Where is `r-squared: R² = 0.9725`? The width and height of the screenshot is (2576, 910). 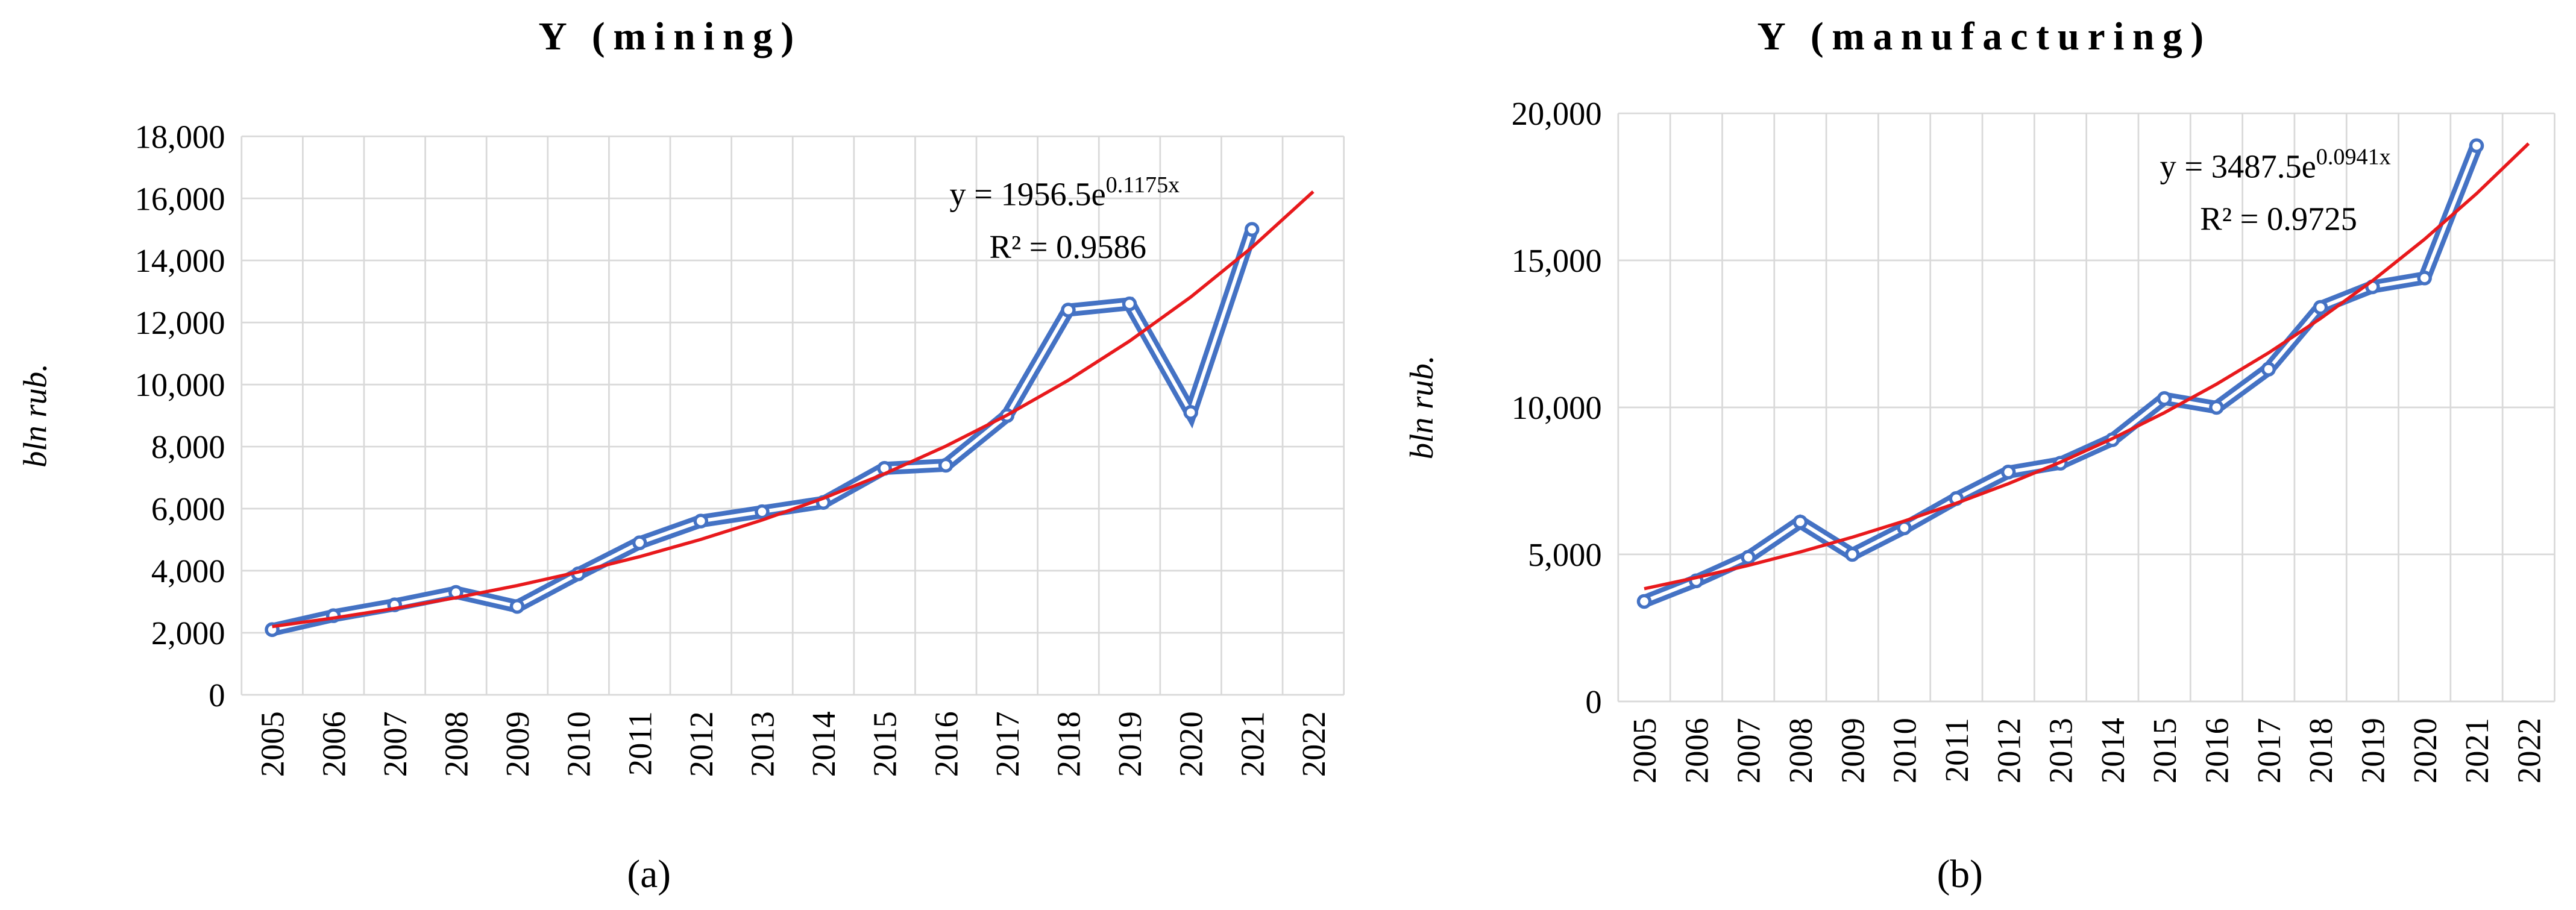 r-squared: R² = 0.9725 is located at coordinates (2278, 219).